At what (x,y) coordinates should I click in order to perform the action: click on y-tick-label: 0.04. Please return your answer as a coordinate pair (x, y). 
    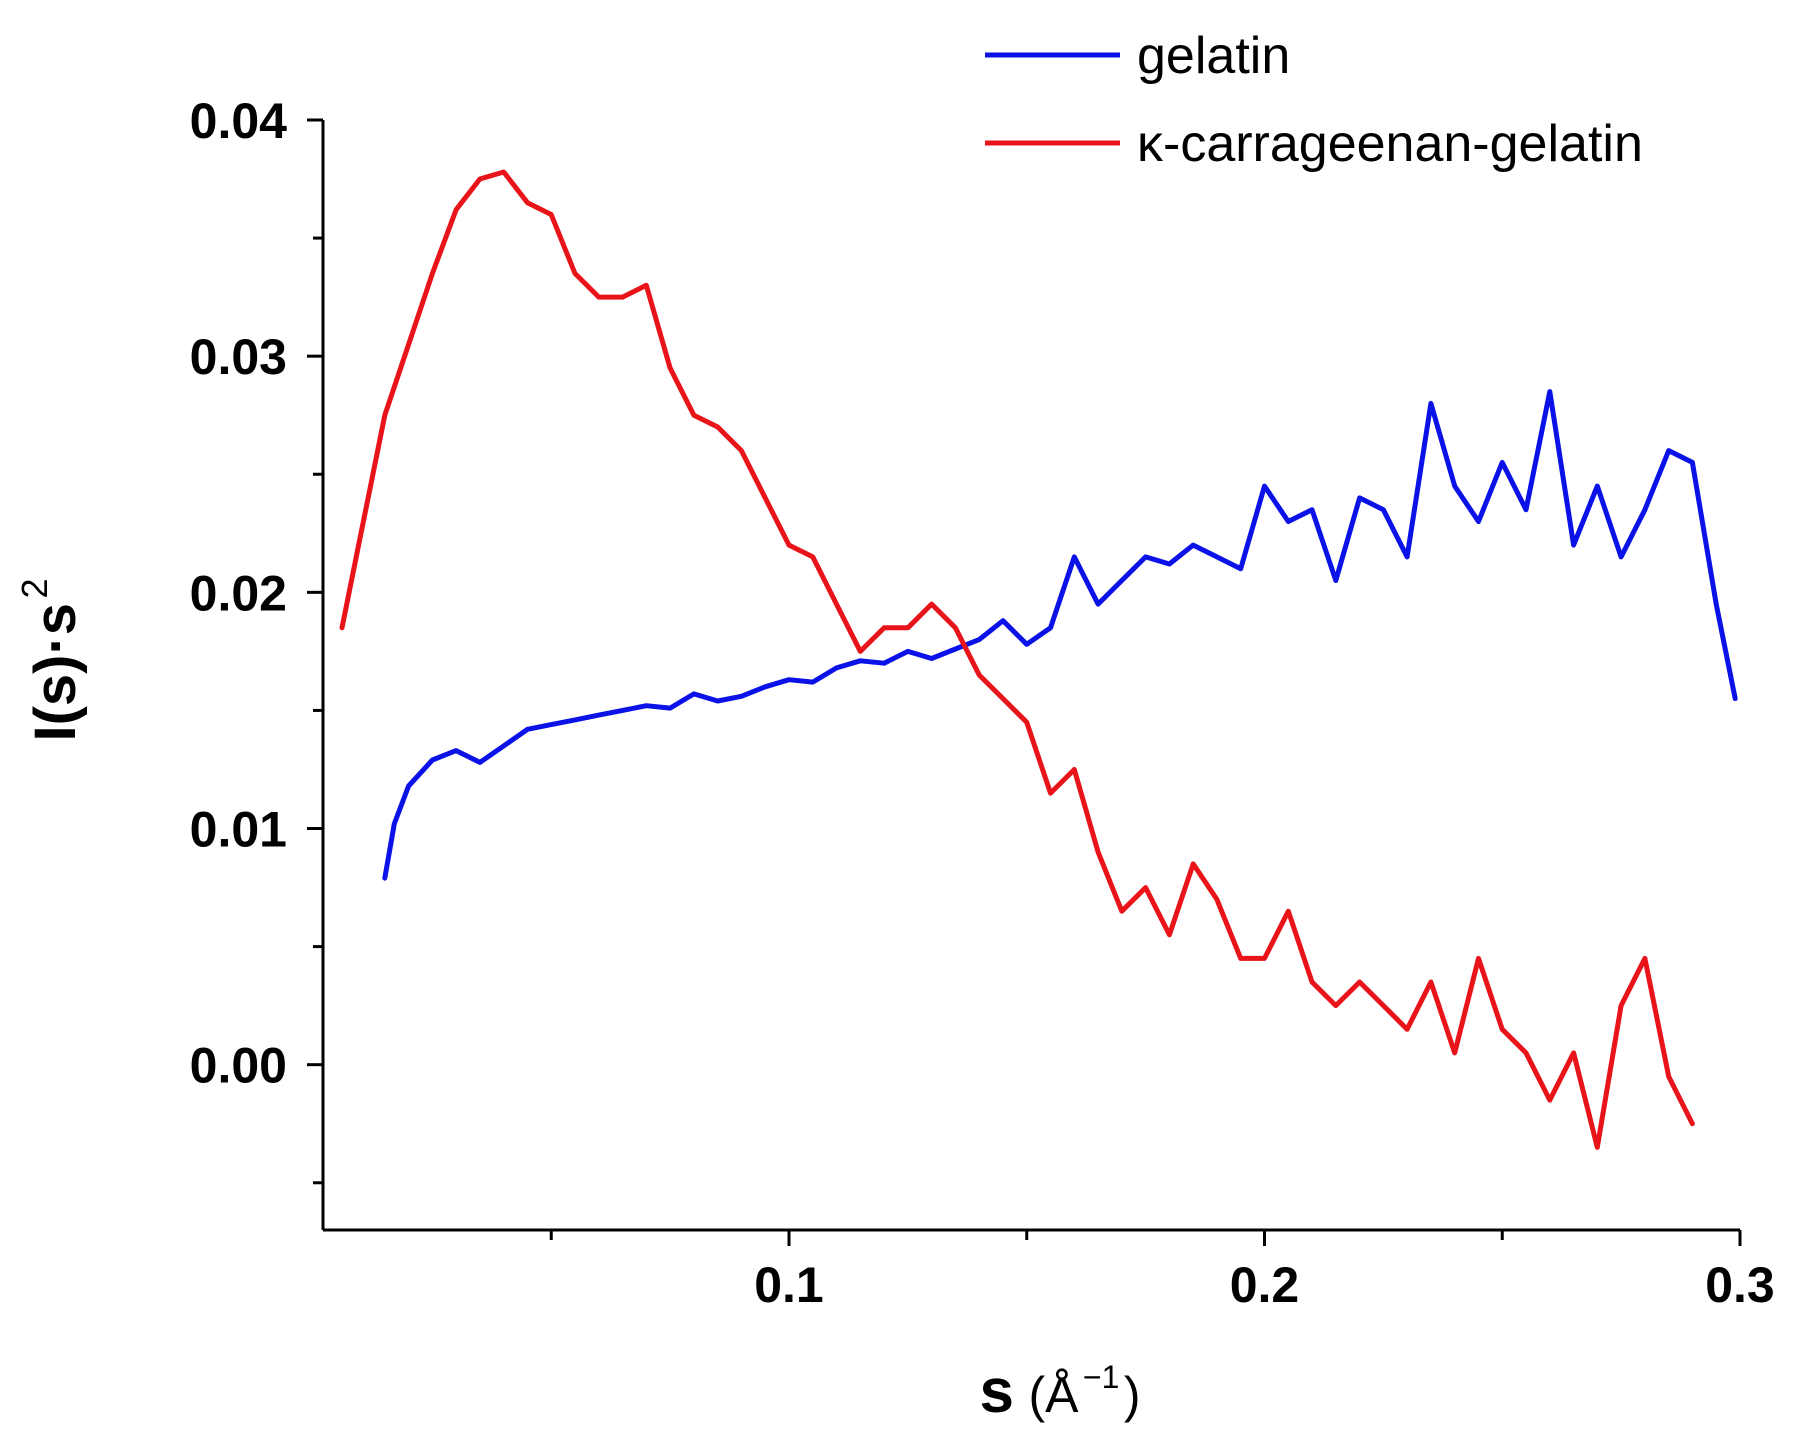
    Looking at the image, I should click on (239, 121).